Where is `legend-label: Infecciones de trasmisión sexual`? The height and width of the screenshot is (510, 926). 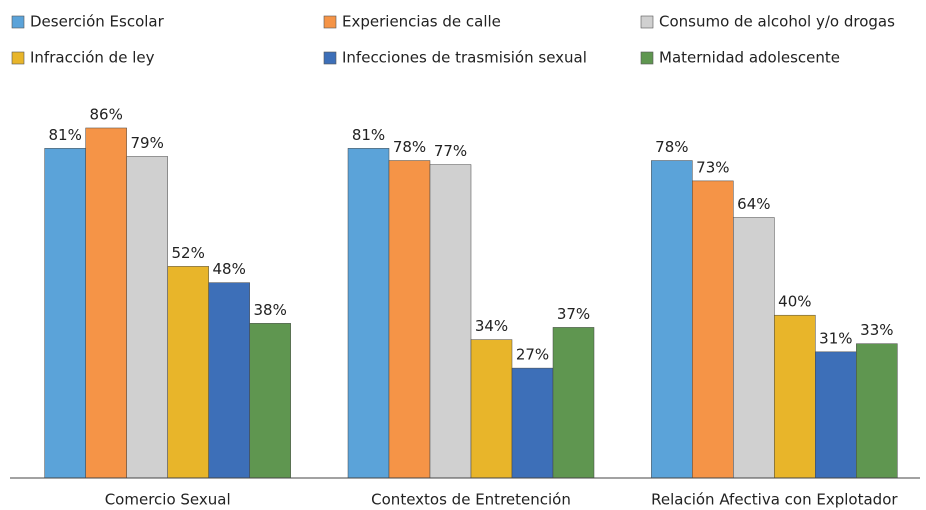
legend-label: Infecciones de trasmisión sexual is located at coordinates (464, 58).